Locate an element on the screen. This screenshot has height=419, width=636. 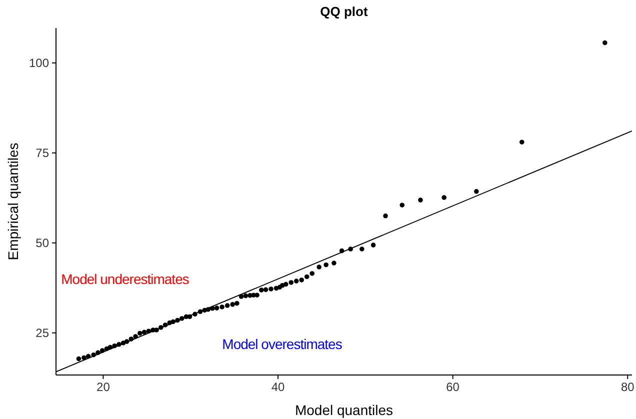
y-tick-label: 25 is located at coordinates (43, 333).